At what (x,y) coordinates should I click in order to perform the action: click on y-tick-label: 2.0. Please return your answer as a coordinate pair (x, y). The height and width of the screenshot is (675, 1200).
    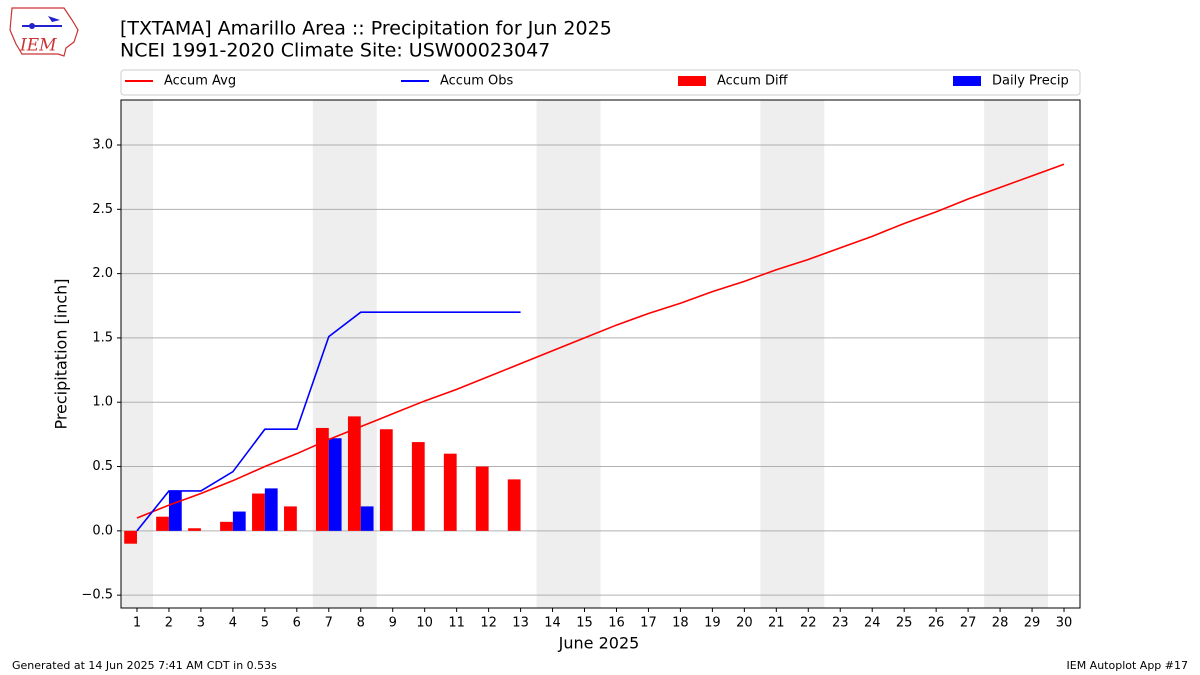
    Looking at the image, I should click on (102, 273).